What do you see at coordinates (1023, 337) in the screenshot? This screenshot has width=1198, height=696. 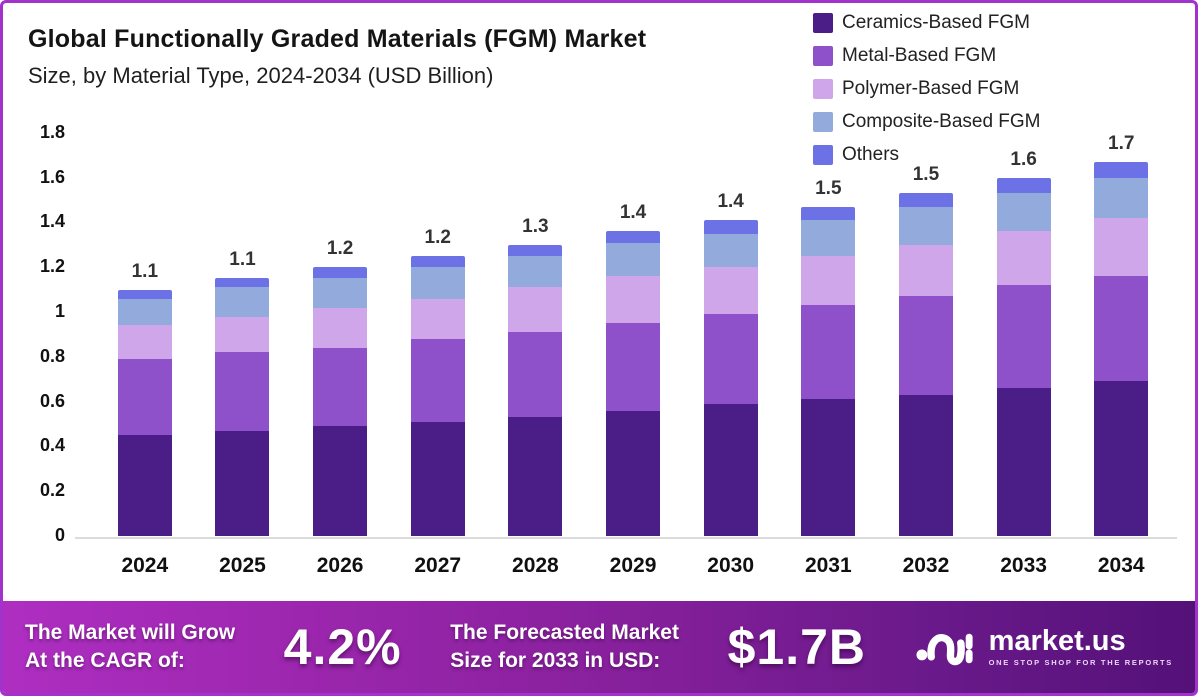 I see `bar-segment-metal-based-fgm-2033` at bounding box center [1023, 337].